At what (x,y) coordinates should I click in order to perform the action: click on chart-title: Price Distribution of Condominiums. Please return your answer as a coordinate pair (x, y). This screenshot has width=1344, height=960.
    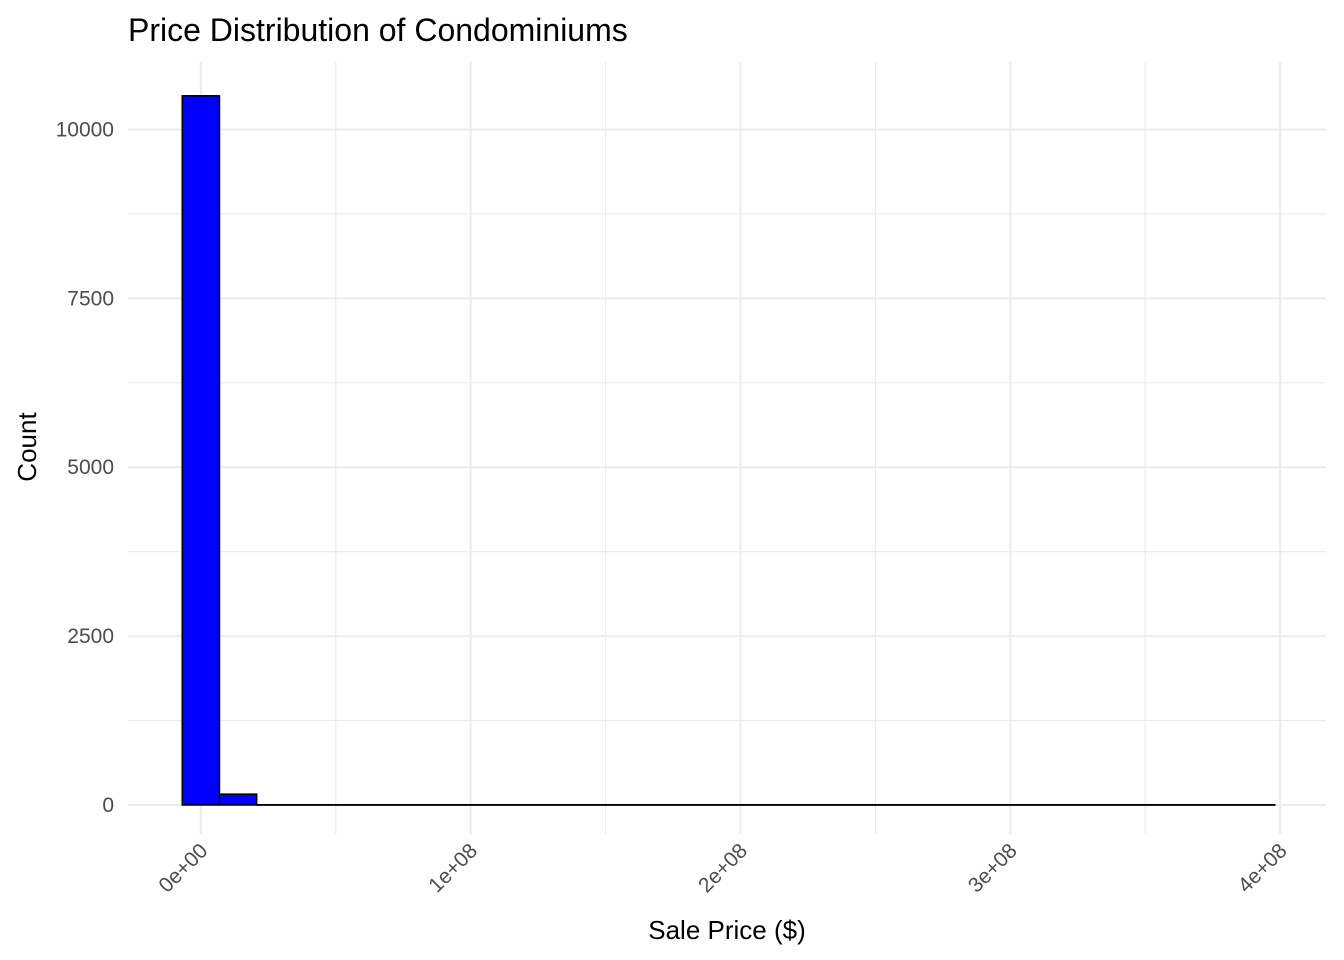
    Looking at the image, I should click on (378, 30).